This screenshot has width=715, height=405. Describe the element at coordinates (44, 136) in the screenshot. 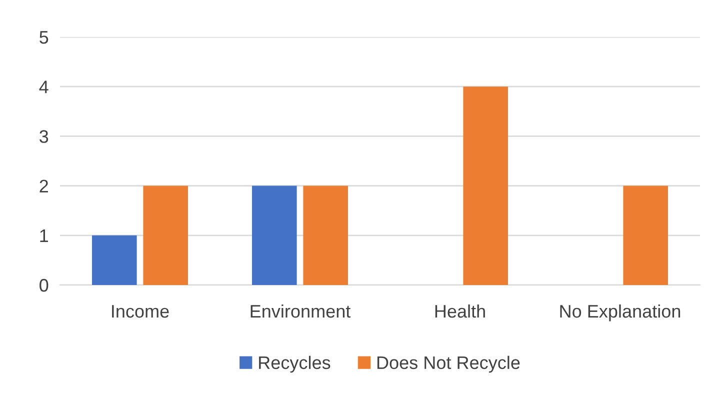

I see `y-tick-label: 3` at that location.